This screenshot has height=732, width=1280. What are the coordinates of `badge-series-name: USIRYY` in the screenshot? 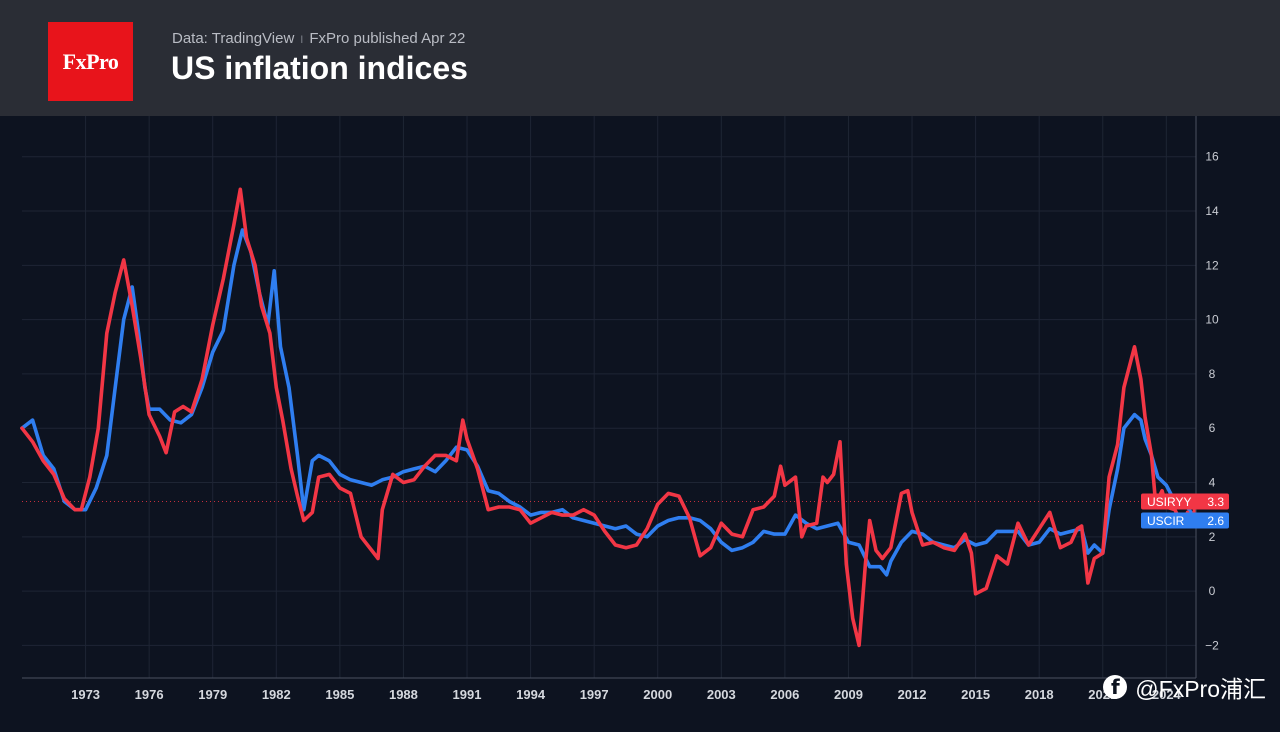 It's located at (1169, 502).